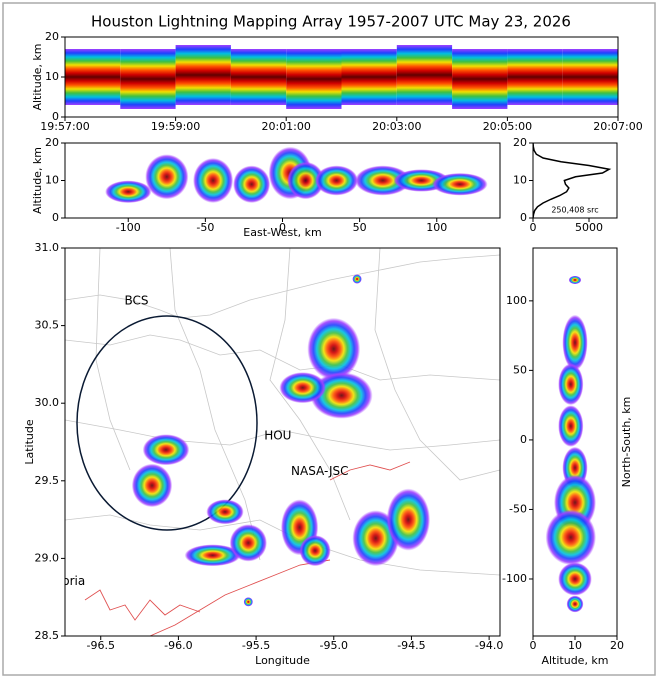  I want to click on x-tick-label: 20:05:00, so click(507, 126).